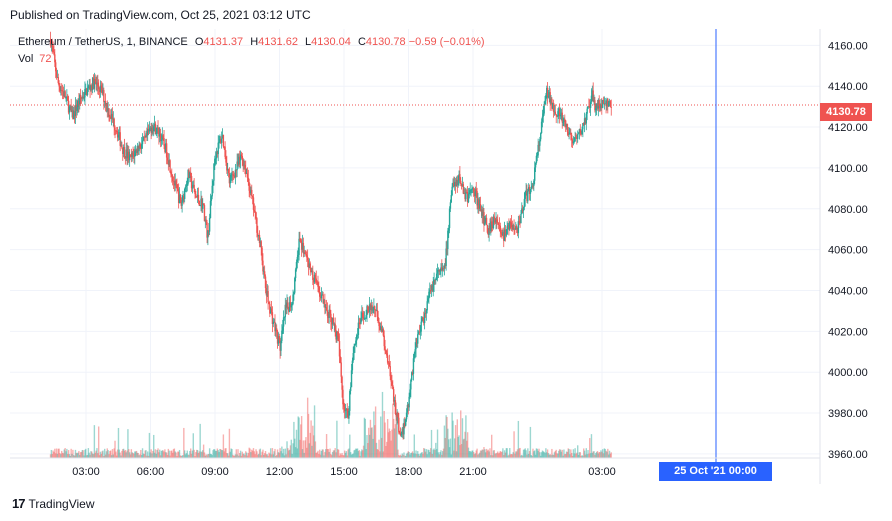 Image resolution: width=892 pixels, height=521 pixels. I want to click on symbol-name: Ethereum / TetherUS, 1, BINANCE, so click(103, 42).